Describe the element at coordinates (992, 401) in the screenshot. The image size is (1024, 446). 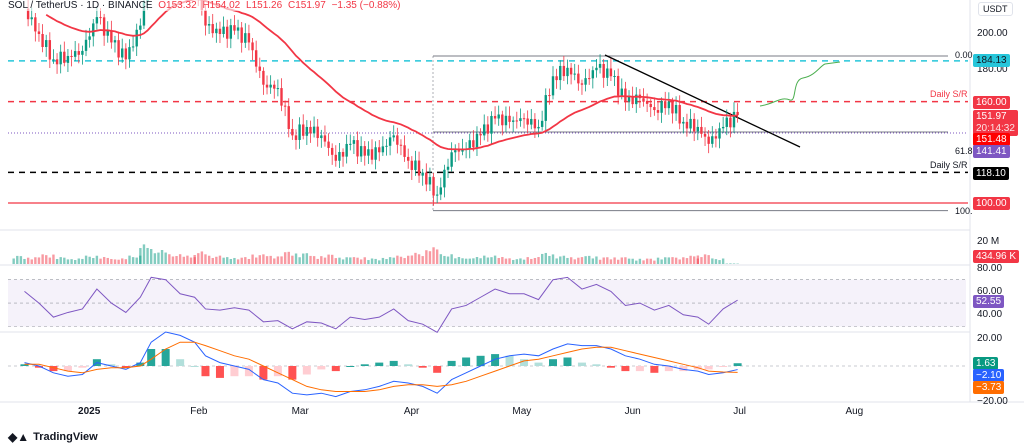
I see `macd-tick: −20.00` at that location.